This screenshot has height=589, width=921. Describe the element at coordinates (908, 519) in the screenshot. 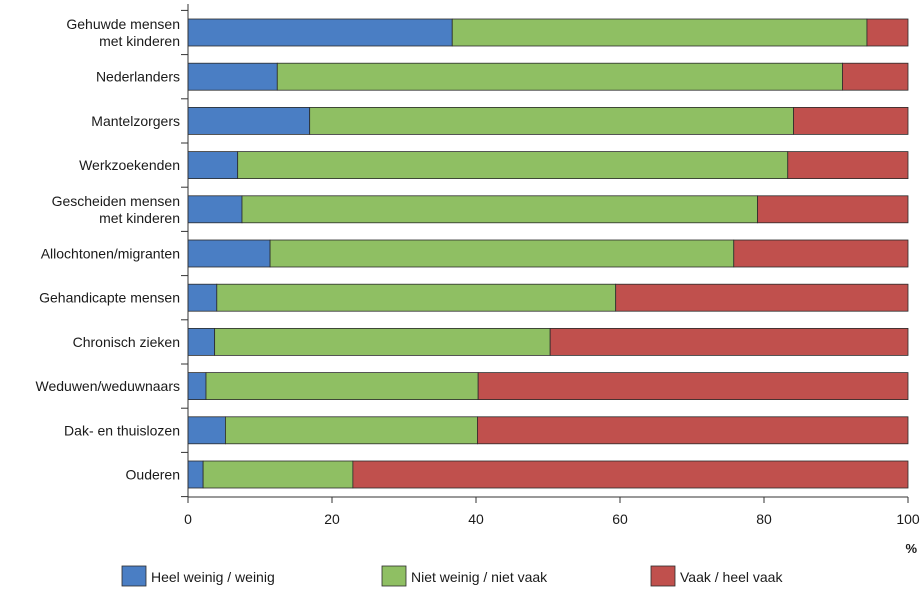

I see `x-tick-label: 100` at that location.